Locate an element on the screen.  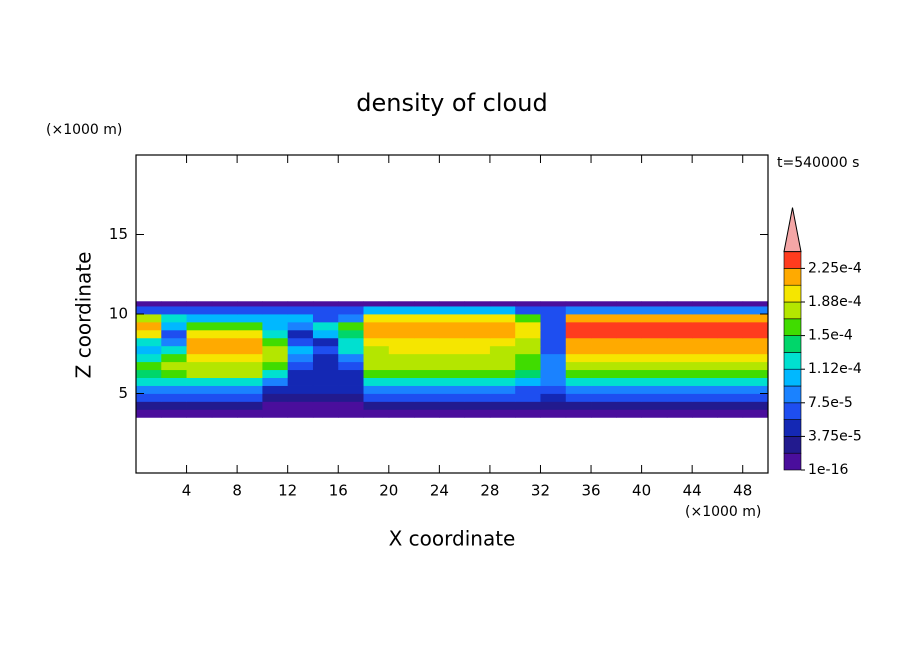
chart-title: density of cloud is located at coordinates (451, 103).